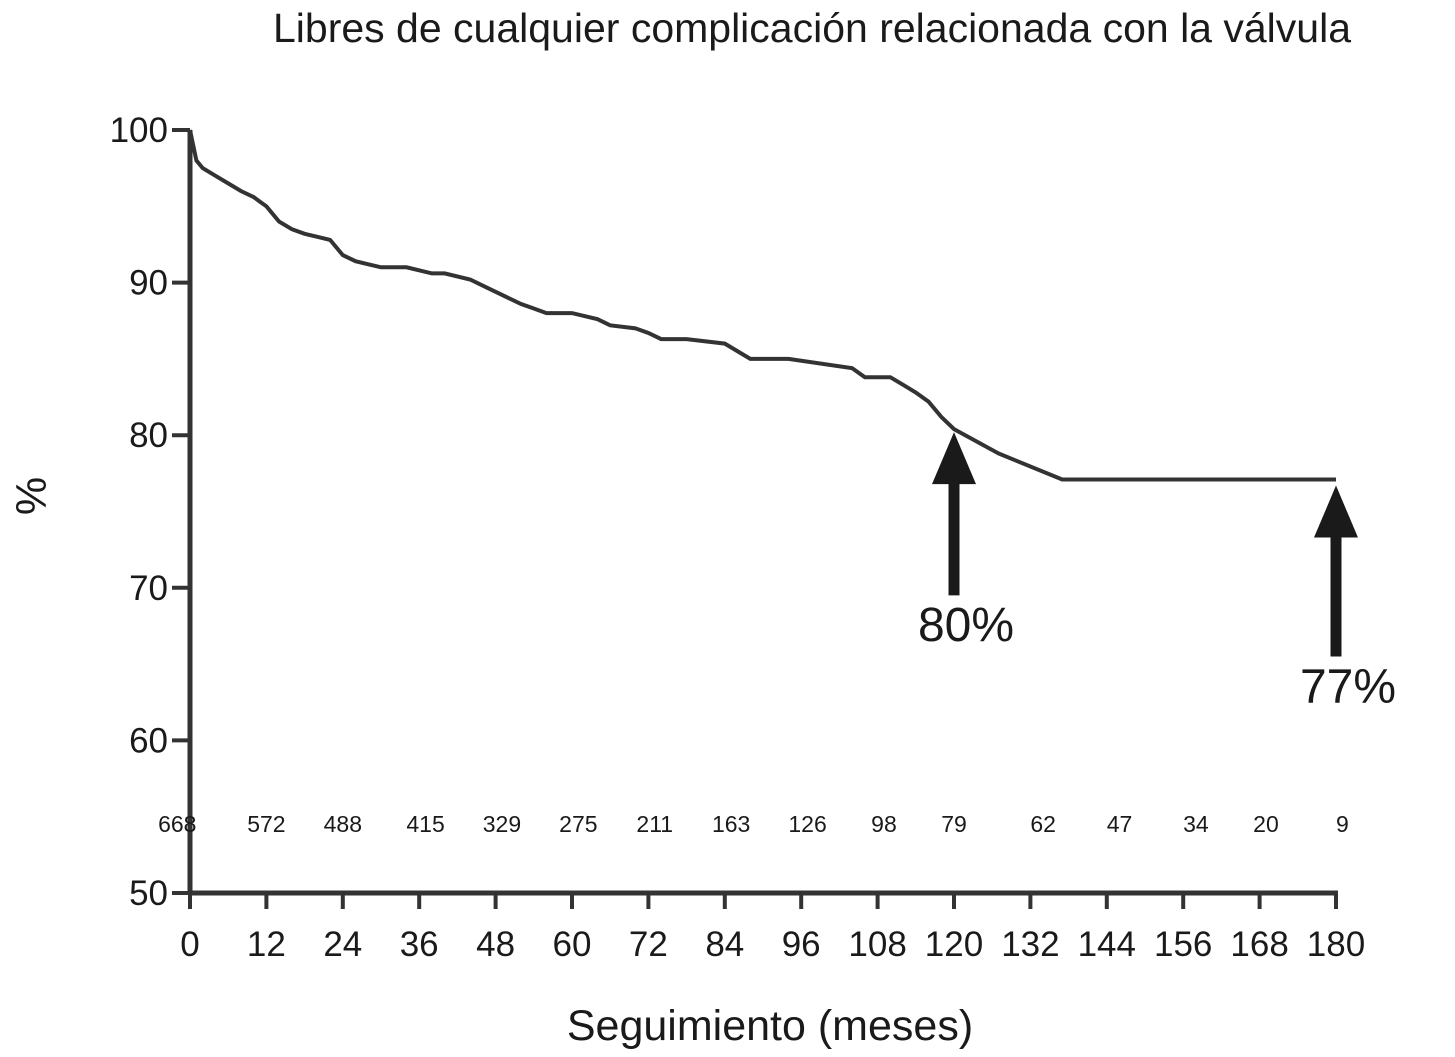 This screenshot has width=1455, height=1057. What do you see at coordinates (177, 824) in the screenshot?
I see `at-risk-count: 668` at bounding box center [177, 824].